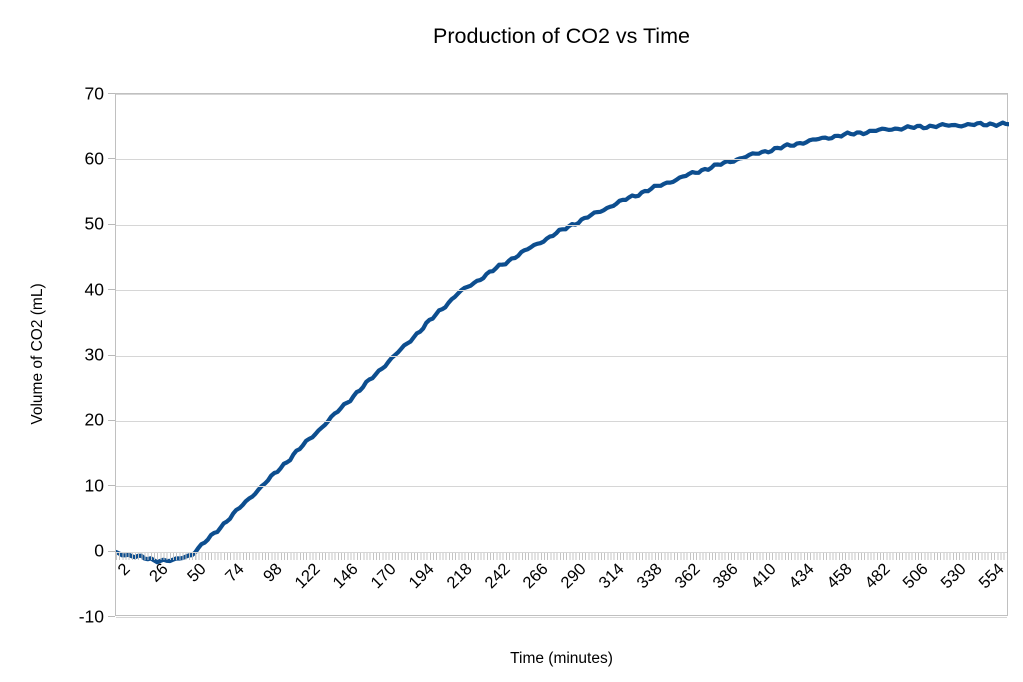 The image size is (1023, 682). What do you see at coordinates (94, 419) in the screenshot?
I see `y-tick-label-20: 20` at bounding box center [94, 419].